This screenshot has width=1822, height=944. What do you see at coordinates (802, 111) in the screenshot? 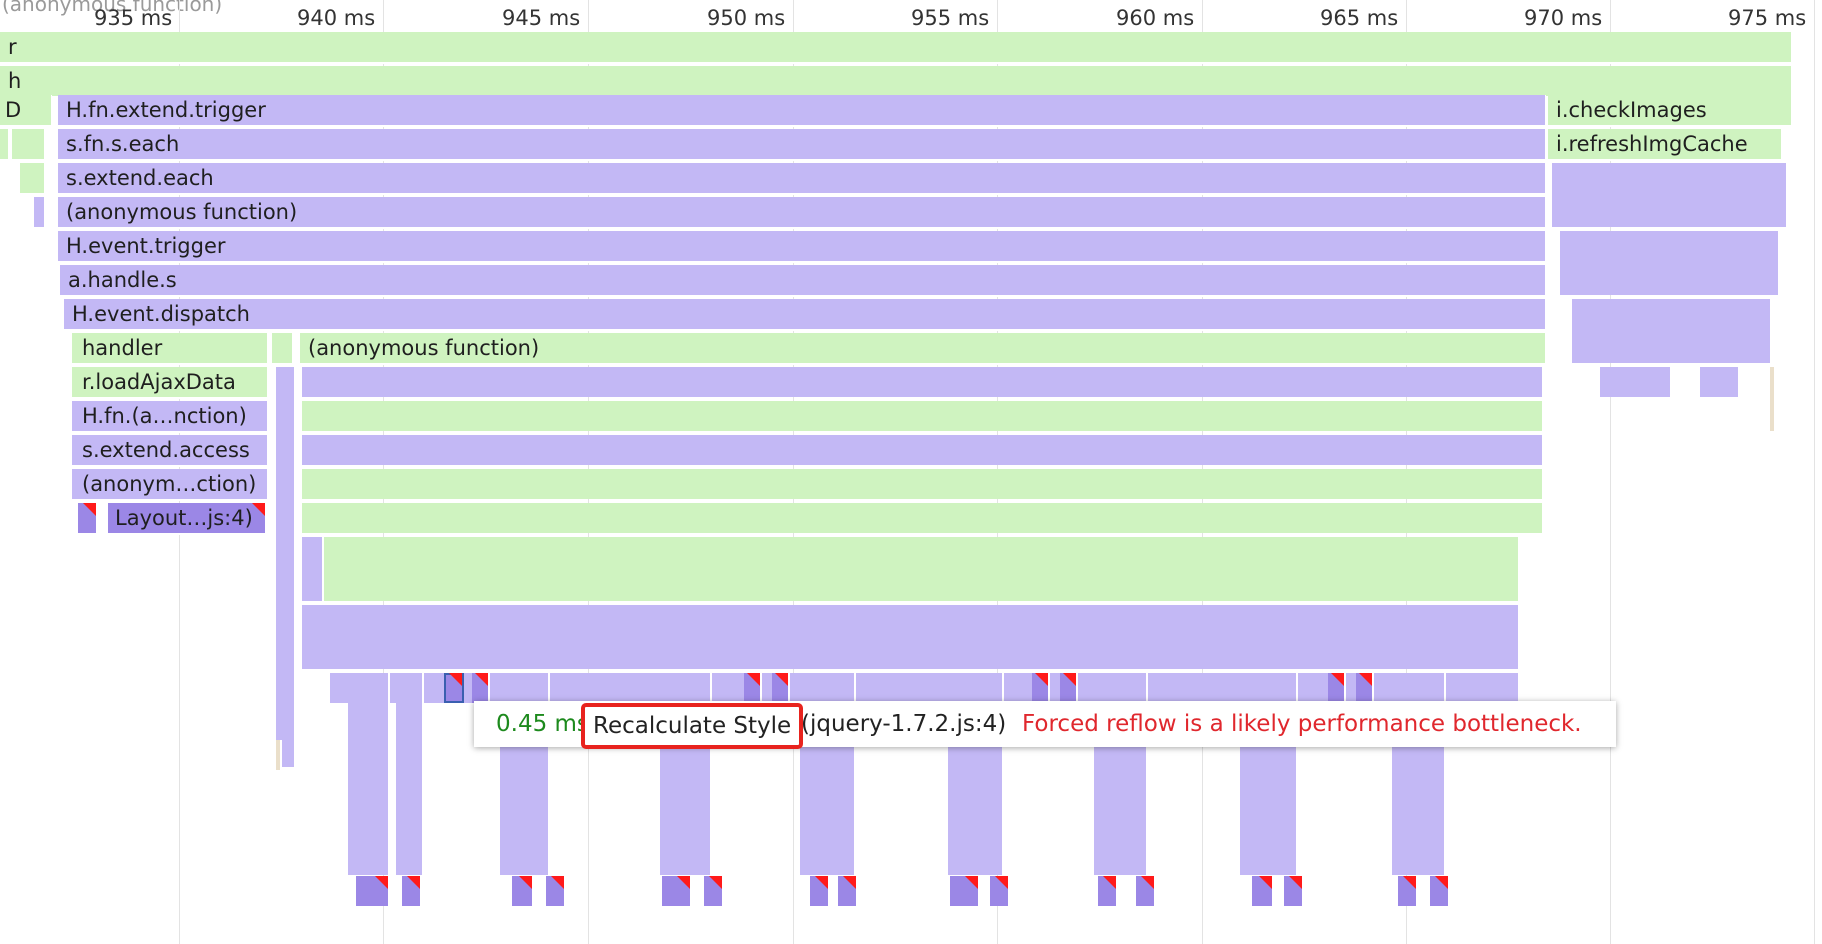
I see `frame-extend-trigger: H.fn.extend.trigger` at bounding box center [802, 111].